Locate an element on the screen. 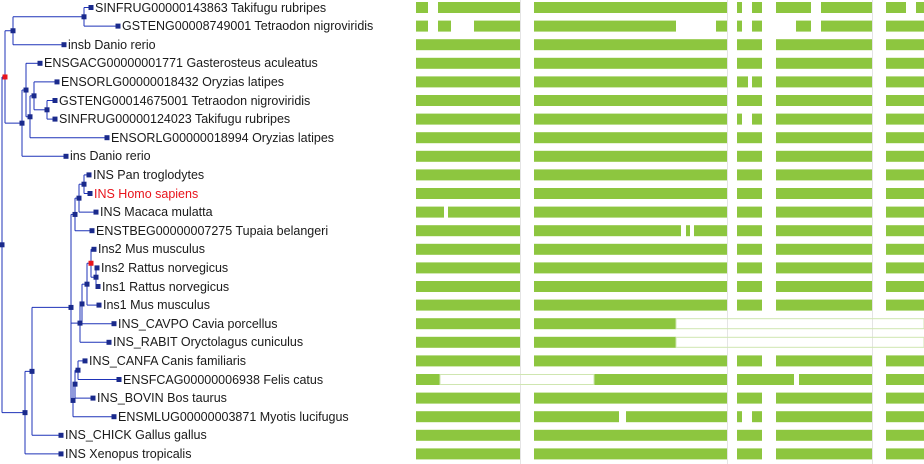 This screenshot has height=464, width=924. leaf-label: INS_RABIT Oryctolagus cuniculus is located at coordinates (208, 342).